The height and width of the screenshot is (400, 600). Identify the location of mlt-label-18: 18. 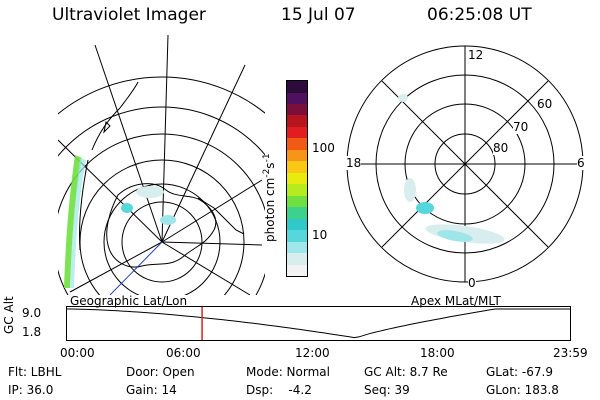
(354, 163).